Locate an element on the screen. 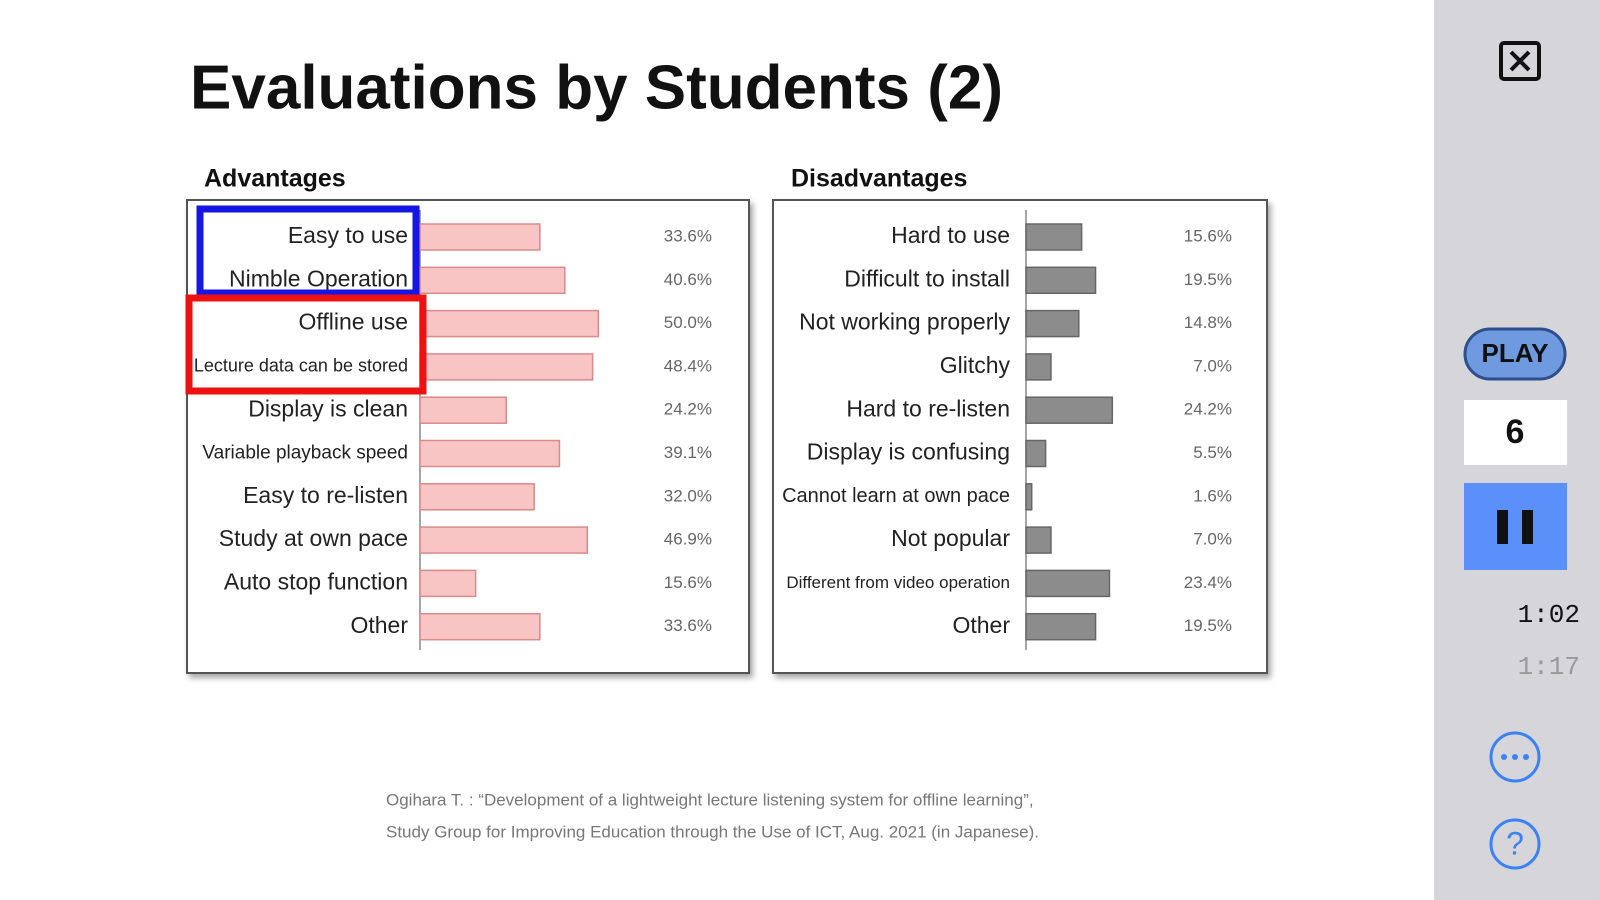  play-label: PLAY is located at coordinates (1515, 353).